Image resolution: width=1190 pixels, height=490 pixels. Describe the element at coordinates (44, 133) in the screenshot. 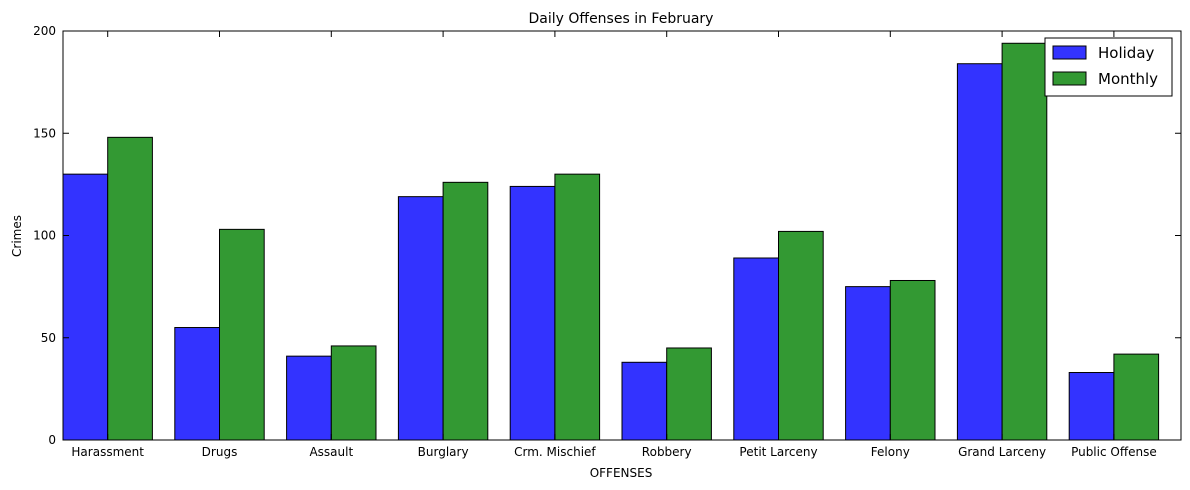

I see `y-tick-label: 150` at that location.